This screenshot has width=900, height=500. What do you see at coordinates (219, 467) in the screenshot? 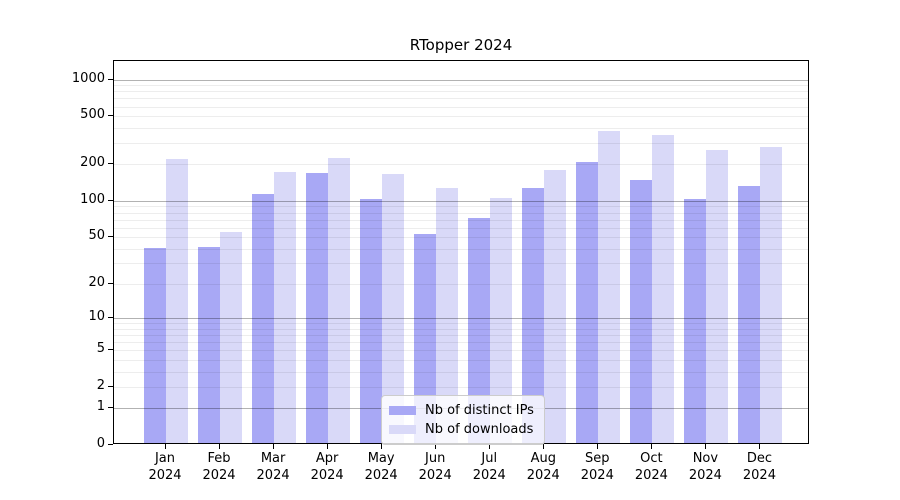
I see `x-tick-label-feb: Feb 2024` at bounding box center [219, 467].